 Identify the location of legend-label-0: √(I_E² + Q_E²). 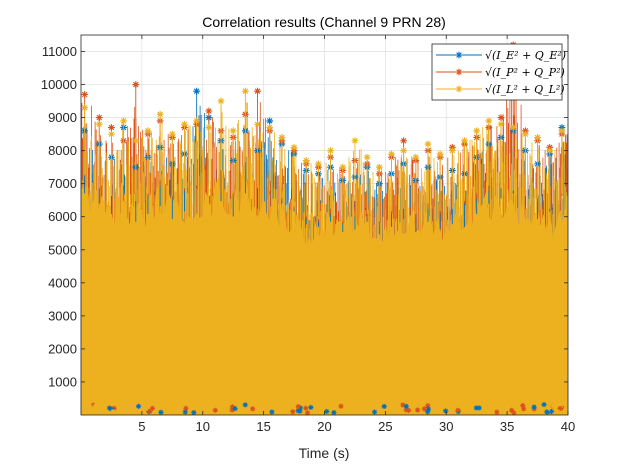
(525, 55).